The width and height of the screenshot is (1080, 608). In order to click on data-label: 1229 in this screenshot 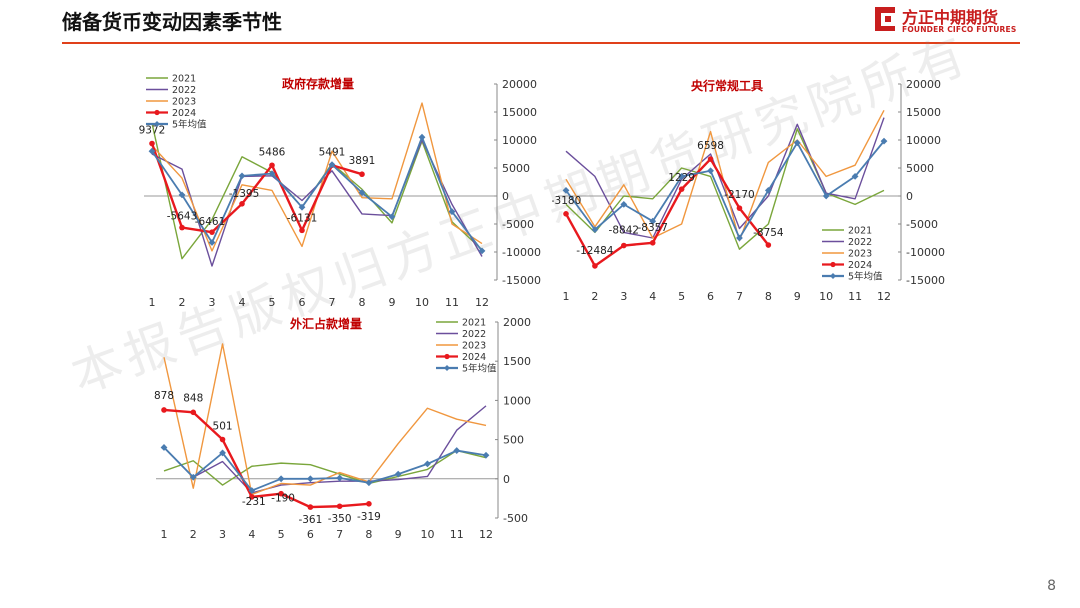, I will do `click(681, 178)`.